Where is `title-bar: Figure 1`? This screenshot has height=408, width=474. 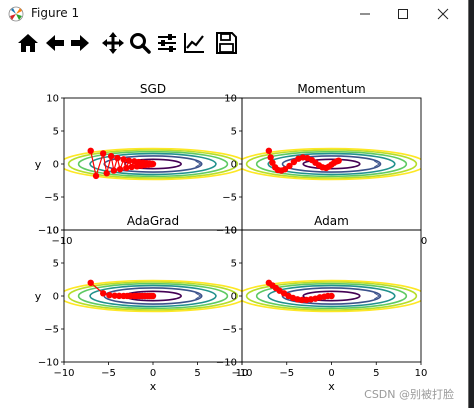 title-bar: Figure 1 is located at coordinates (234, 14).